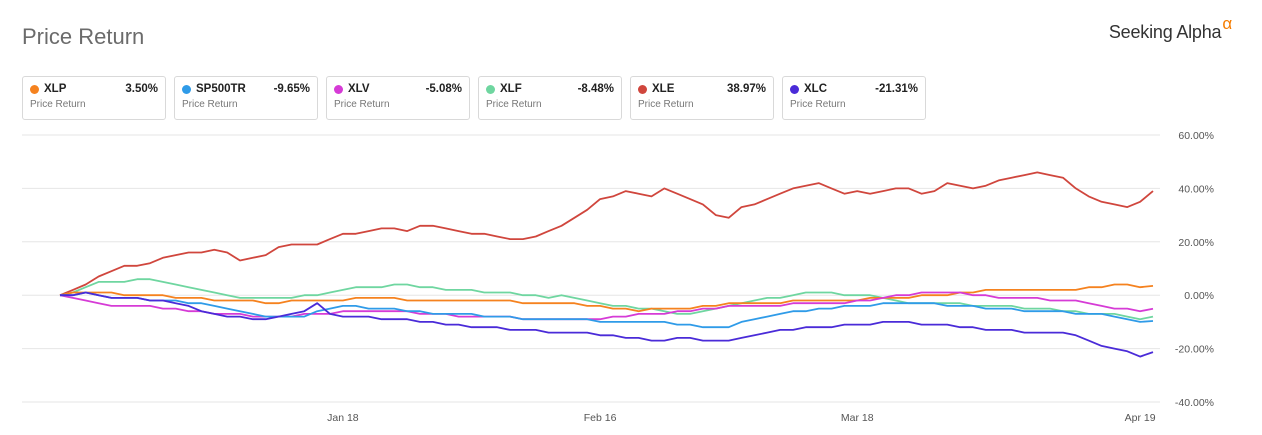 The height and width of the screenshot is (435, 1262). What do you see at coordinates (854, 89) in the screenshot?
I see `legend-card-header: XLC -21.31%` at bounding box center [854, 89].